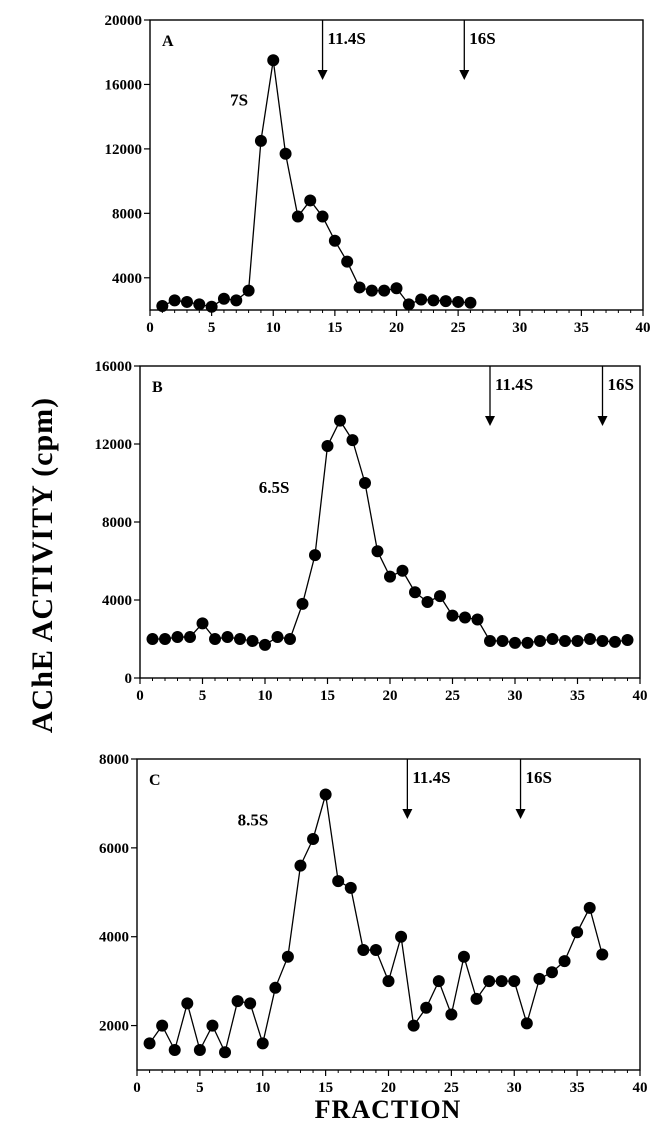  Describe the element at coordinates (640, 1088) in the screenshot. I see `x-tick-label-c: 40` at that location.